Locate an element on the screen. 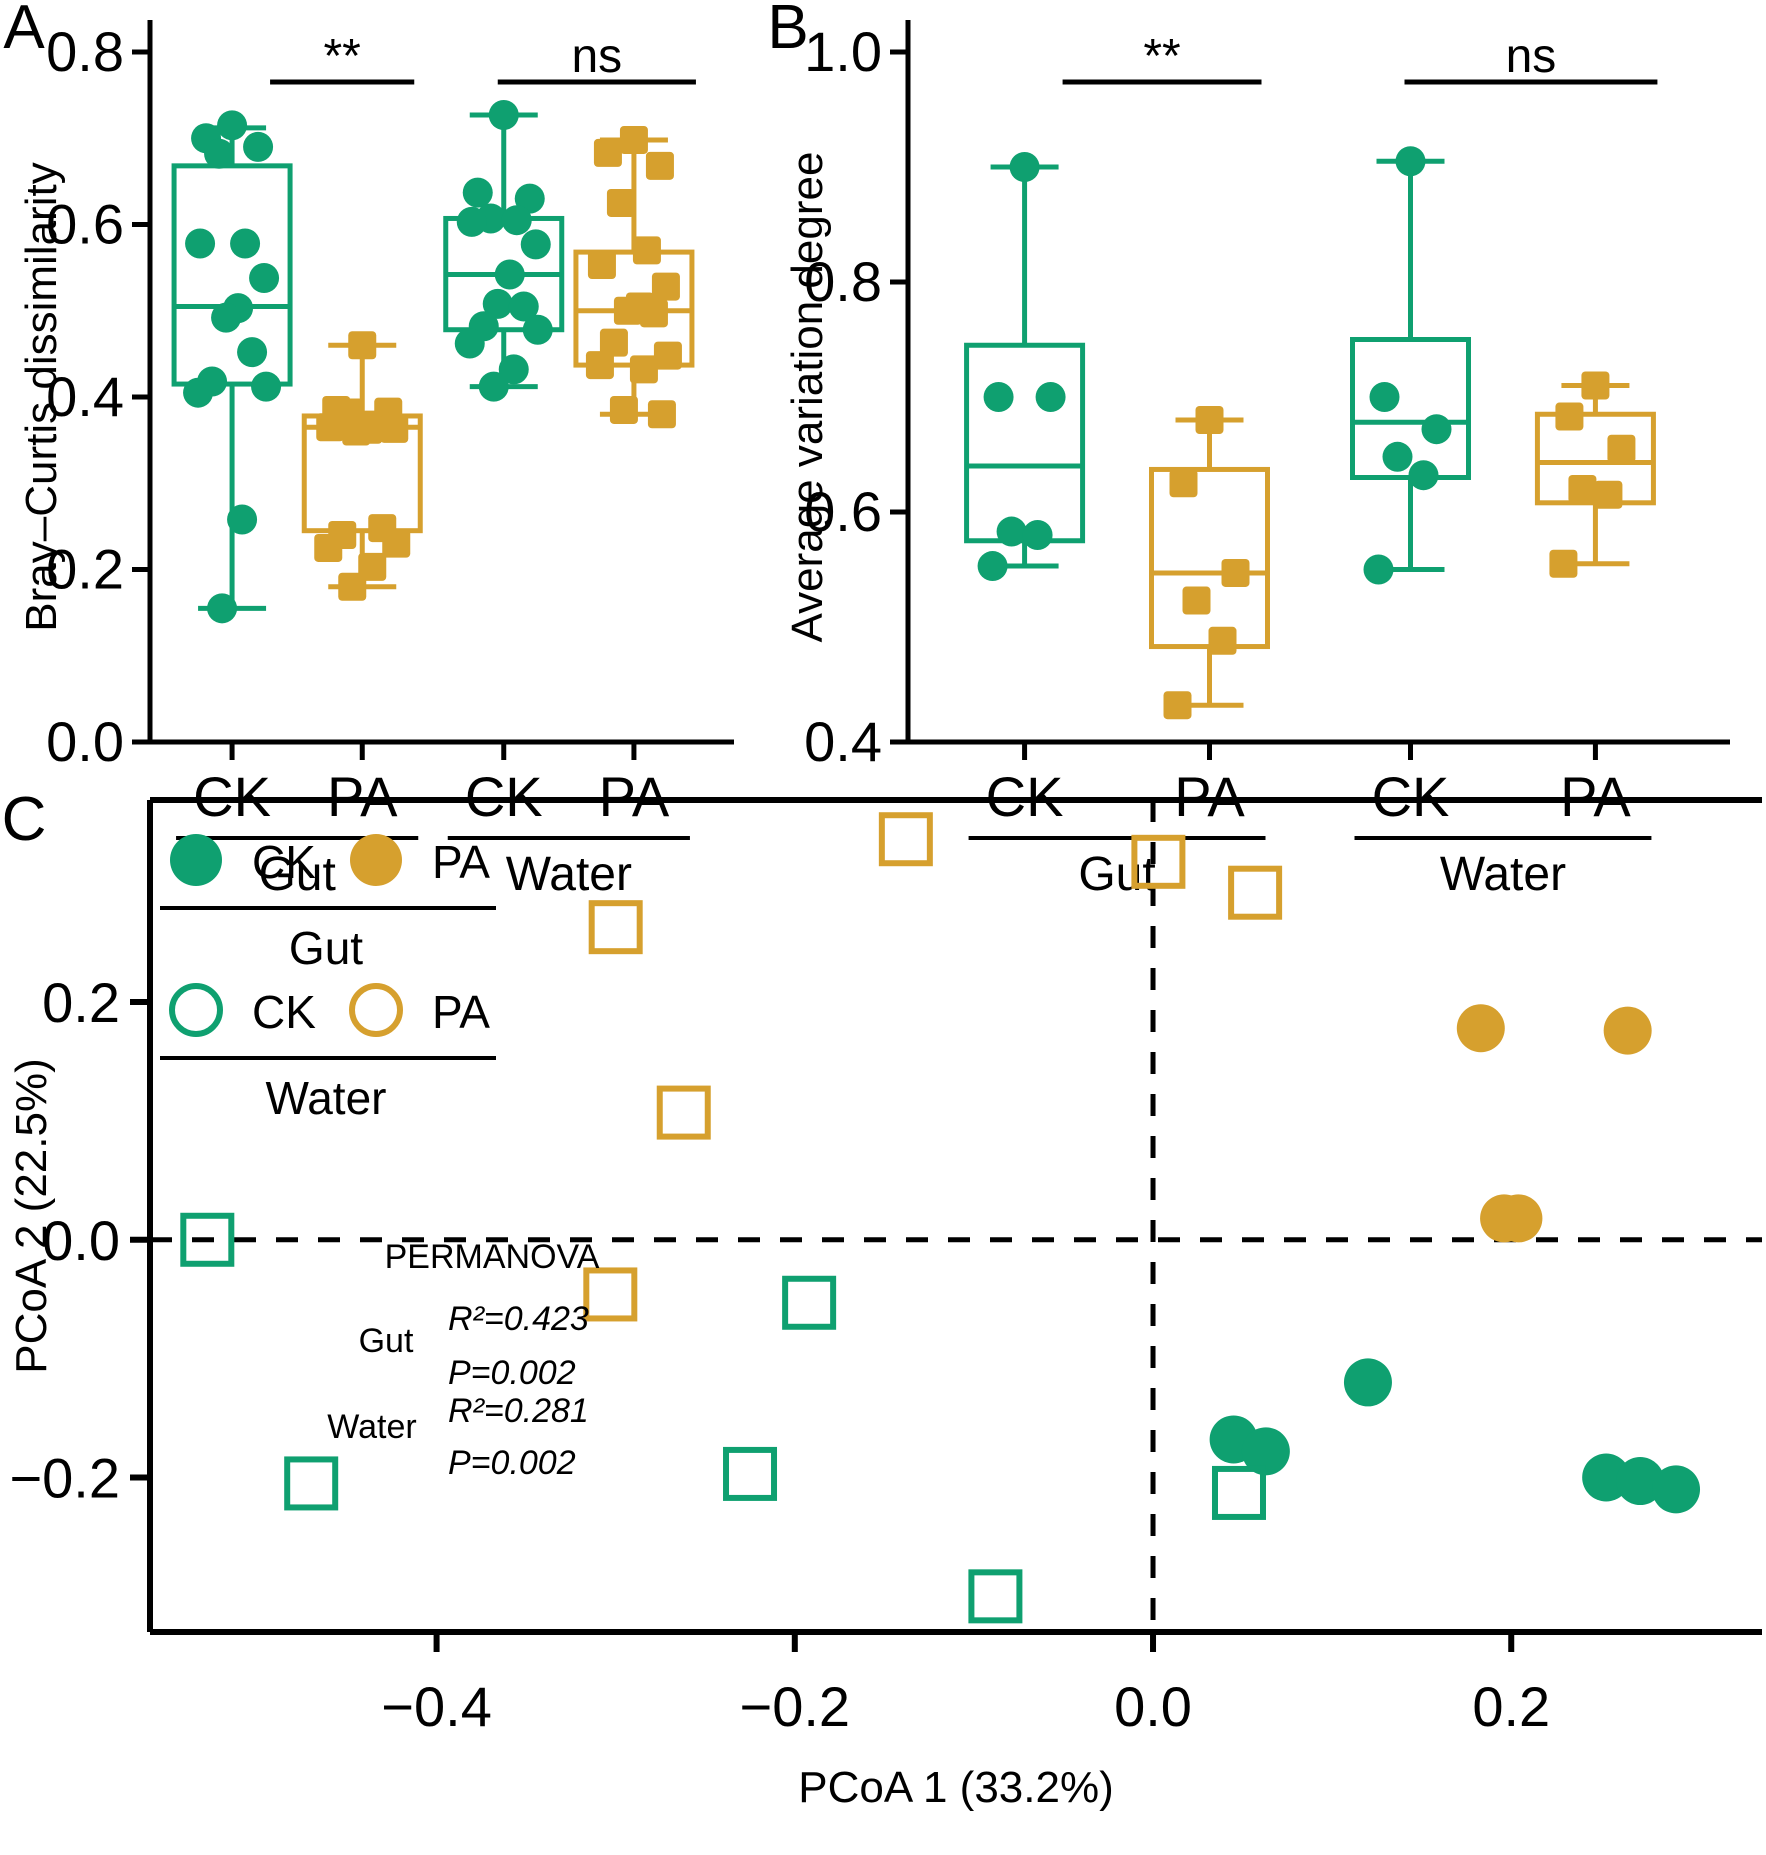  permanova-title: PERMANOVA is located at coordinates (492, 1257).